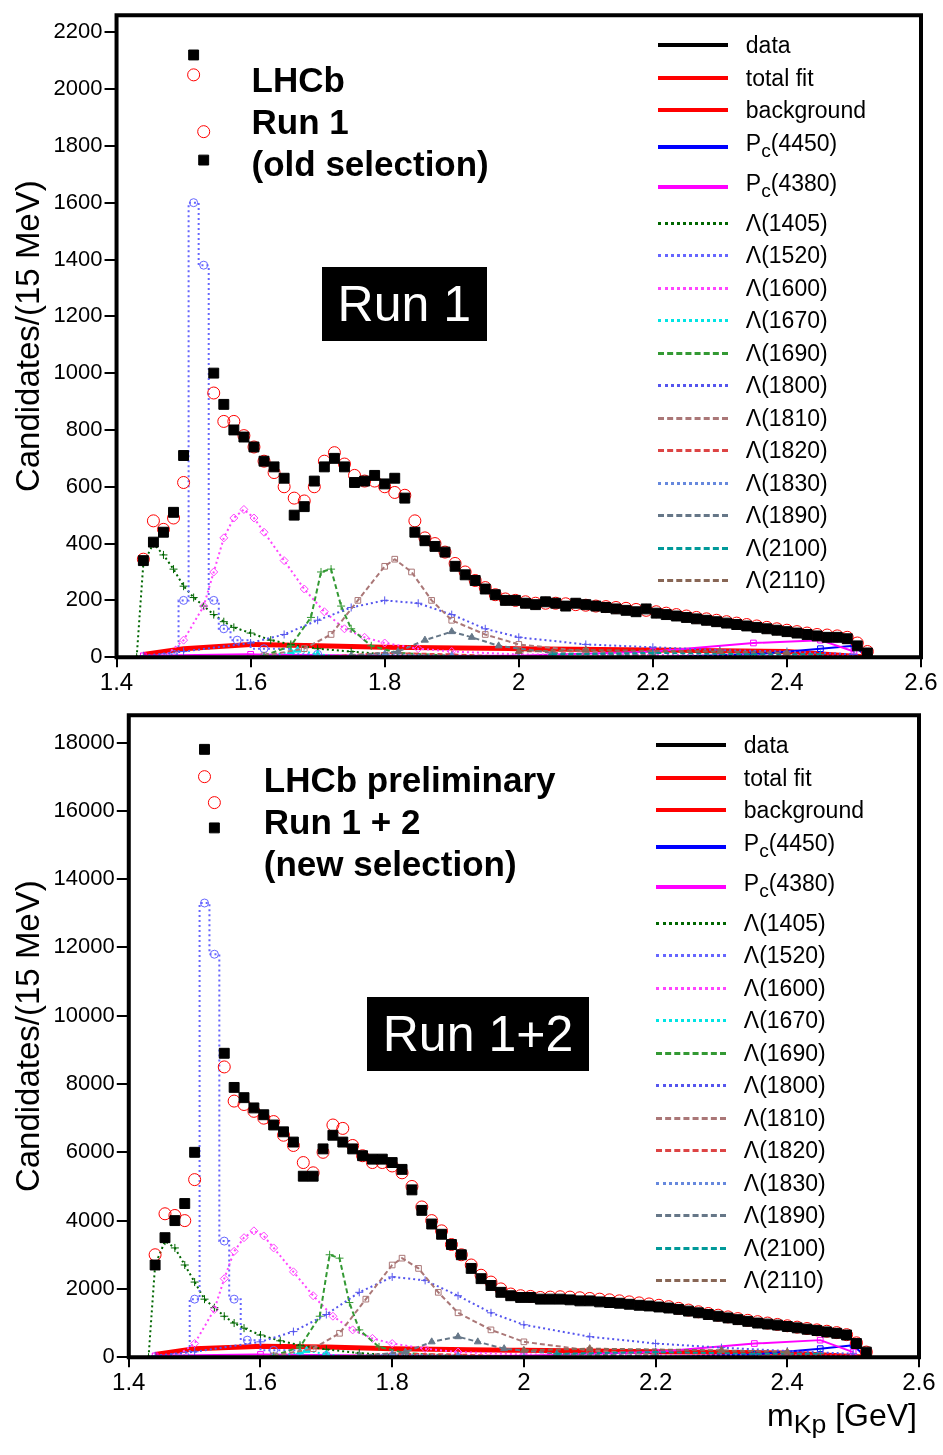 The image size is (943, 1455). I want to click on y-tick-label: 8000, so click(90, 1083).